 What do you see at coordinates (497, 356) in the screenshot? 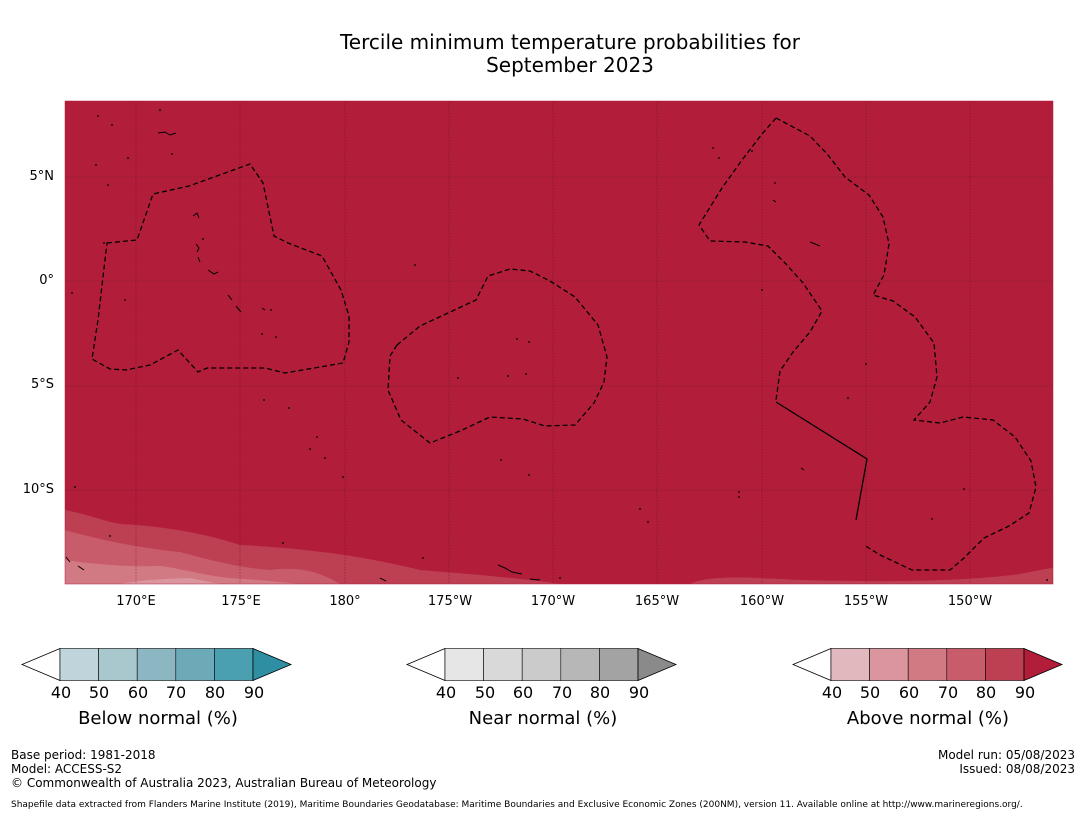
I see `eez-boundary-central` at bounding box center [497, 356].